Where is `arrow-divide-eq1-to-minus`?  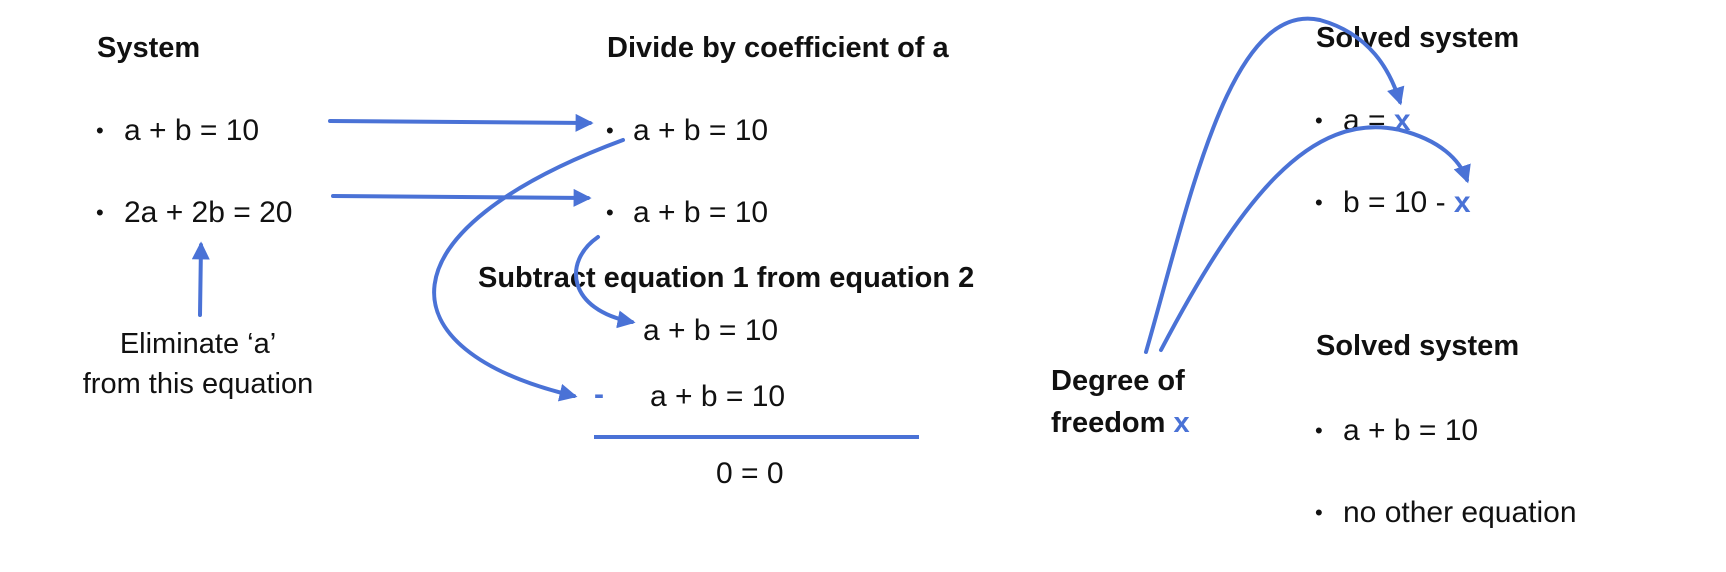 arrow-divide-eq1-to-minus is located at coordinates (528, 270).